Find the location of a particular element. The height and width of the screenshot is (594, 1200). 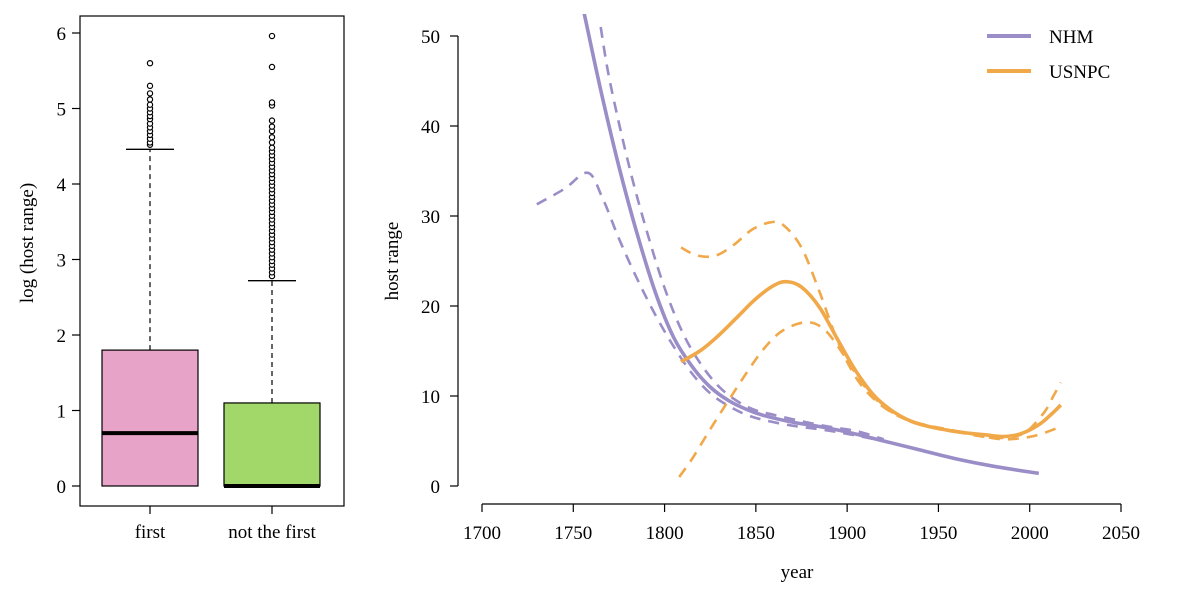

category-label: not the first is located at coordinates (272, 532).